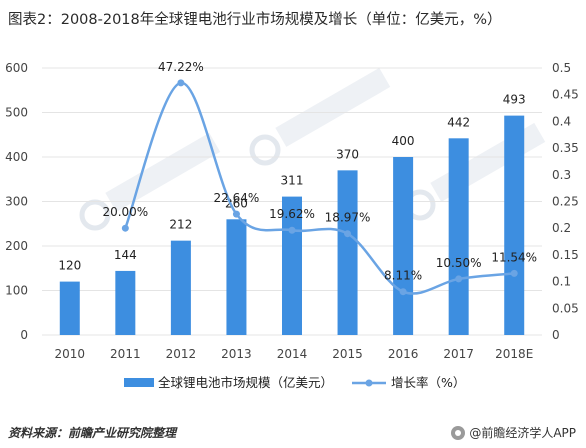 The height and width of the screenshot is (448, 586). What do you see at coordinates (92, 433) in the screenshot?
I see `source-note: 资料来源：前瞻产业研究院整理` at bounding box center [92, 433].